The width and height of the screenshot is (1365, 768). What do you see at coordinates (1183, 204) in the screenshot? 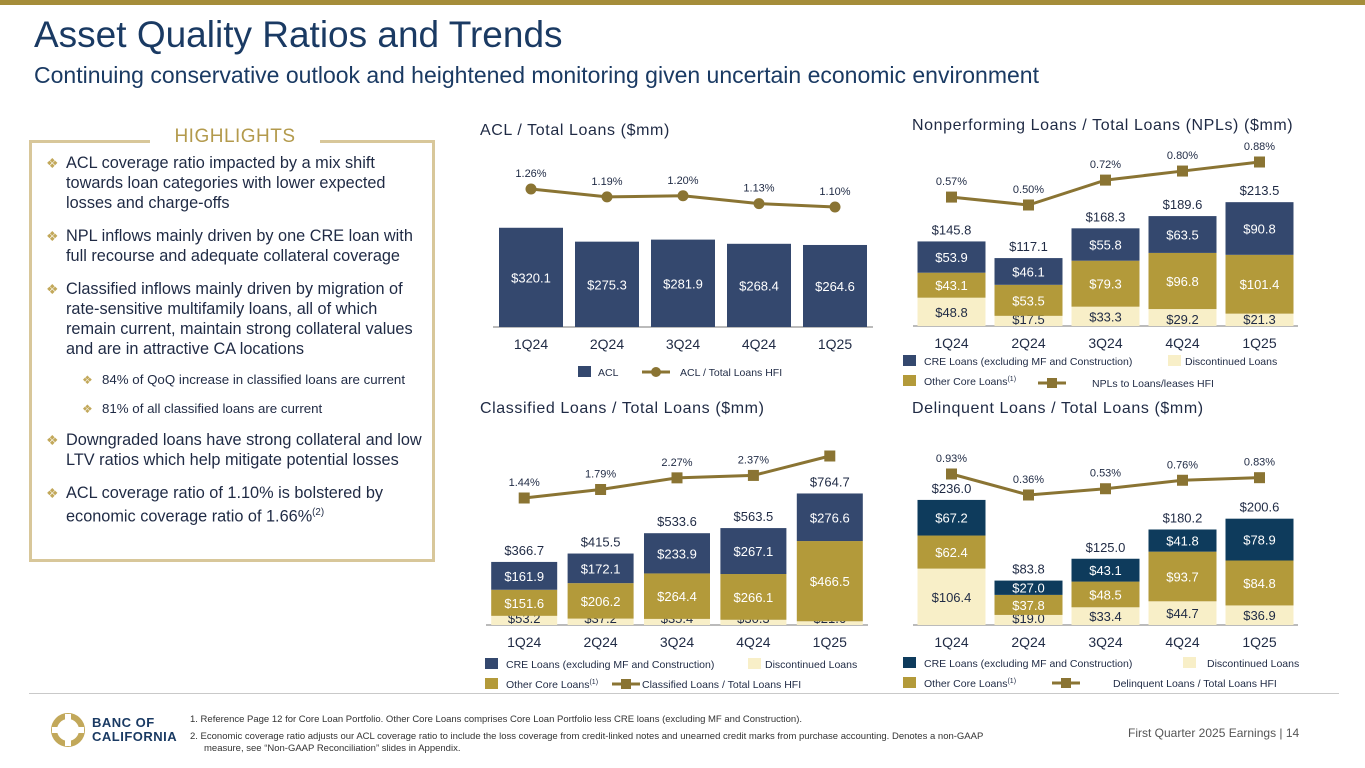
I see `bar-total-label: $189.6` at bounding box center [1183, 204].